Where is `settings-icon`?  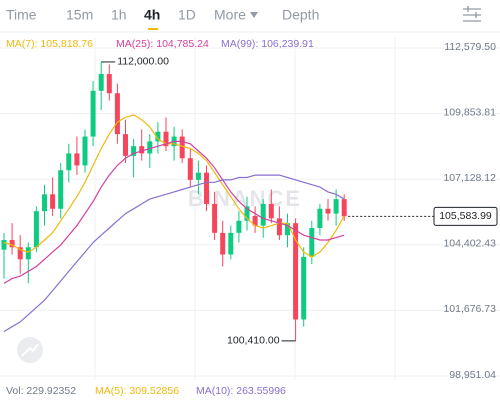 settings-icon is located at coordinates (472, 14).